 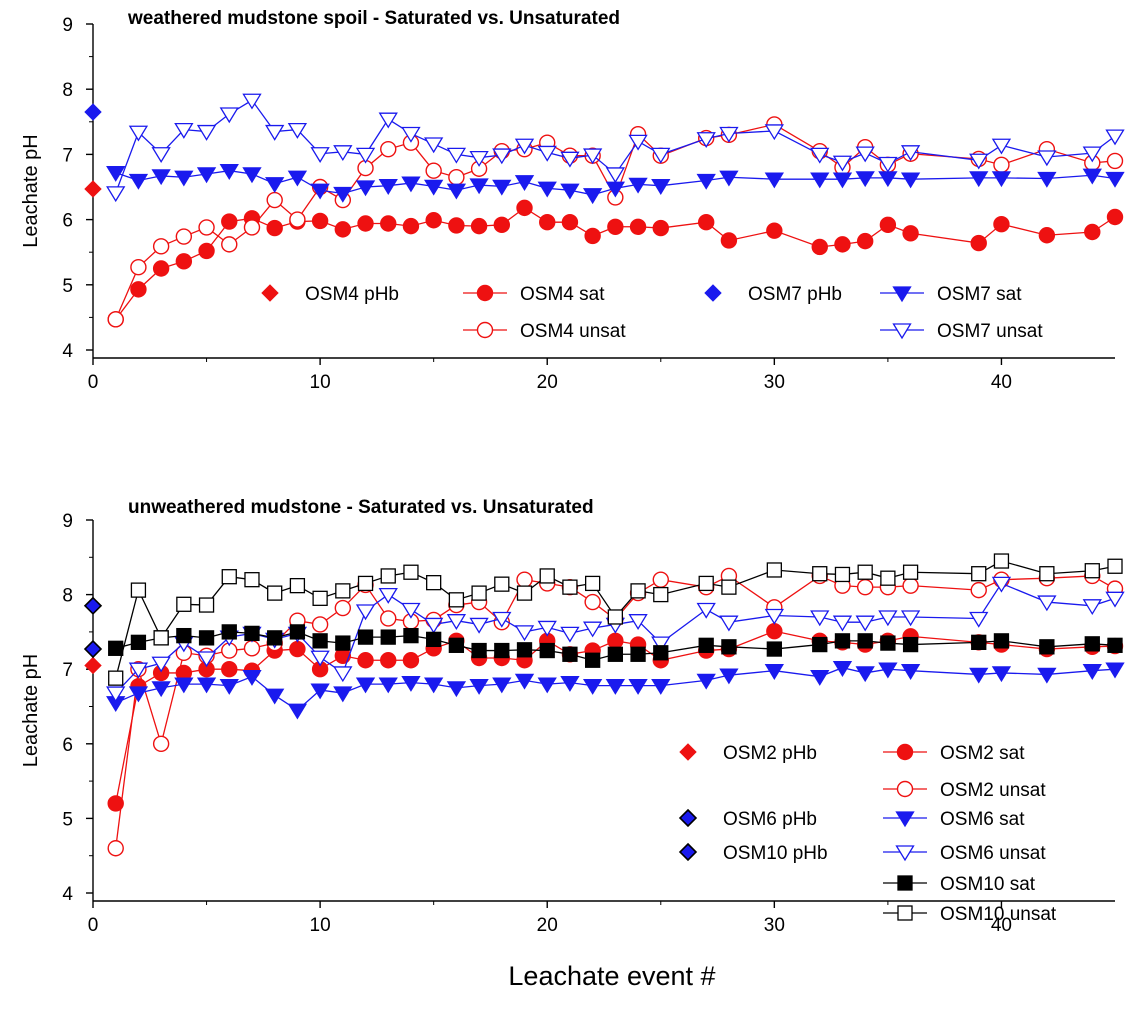 I want to click on series-osm6-sat, so click(x=615, y=690).